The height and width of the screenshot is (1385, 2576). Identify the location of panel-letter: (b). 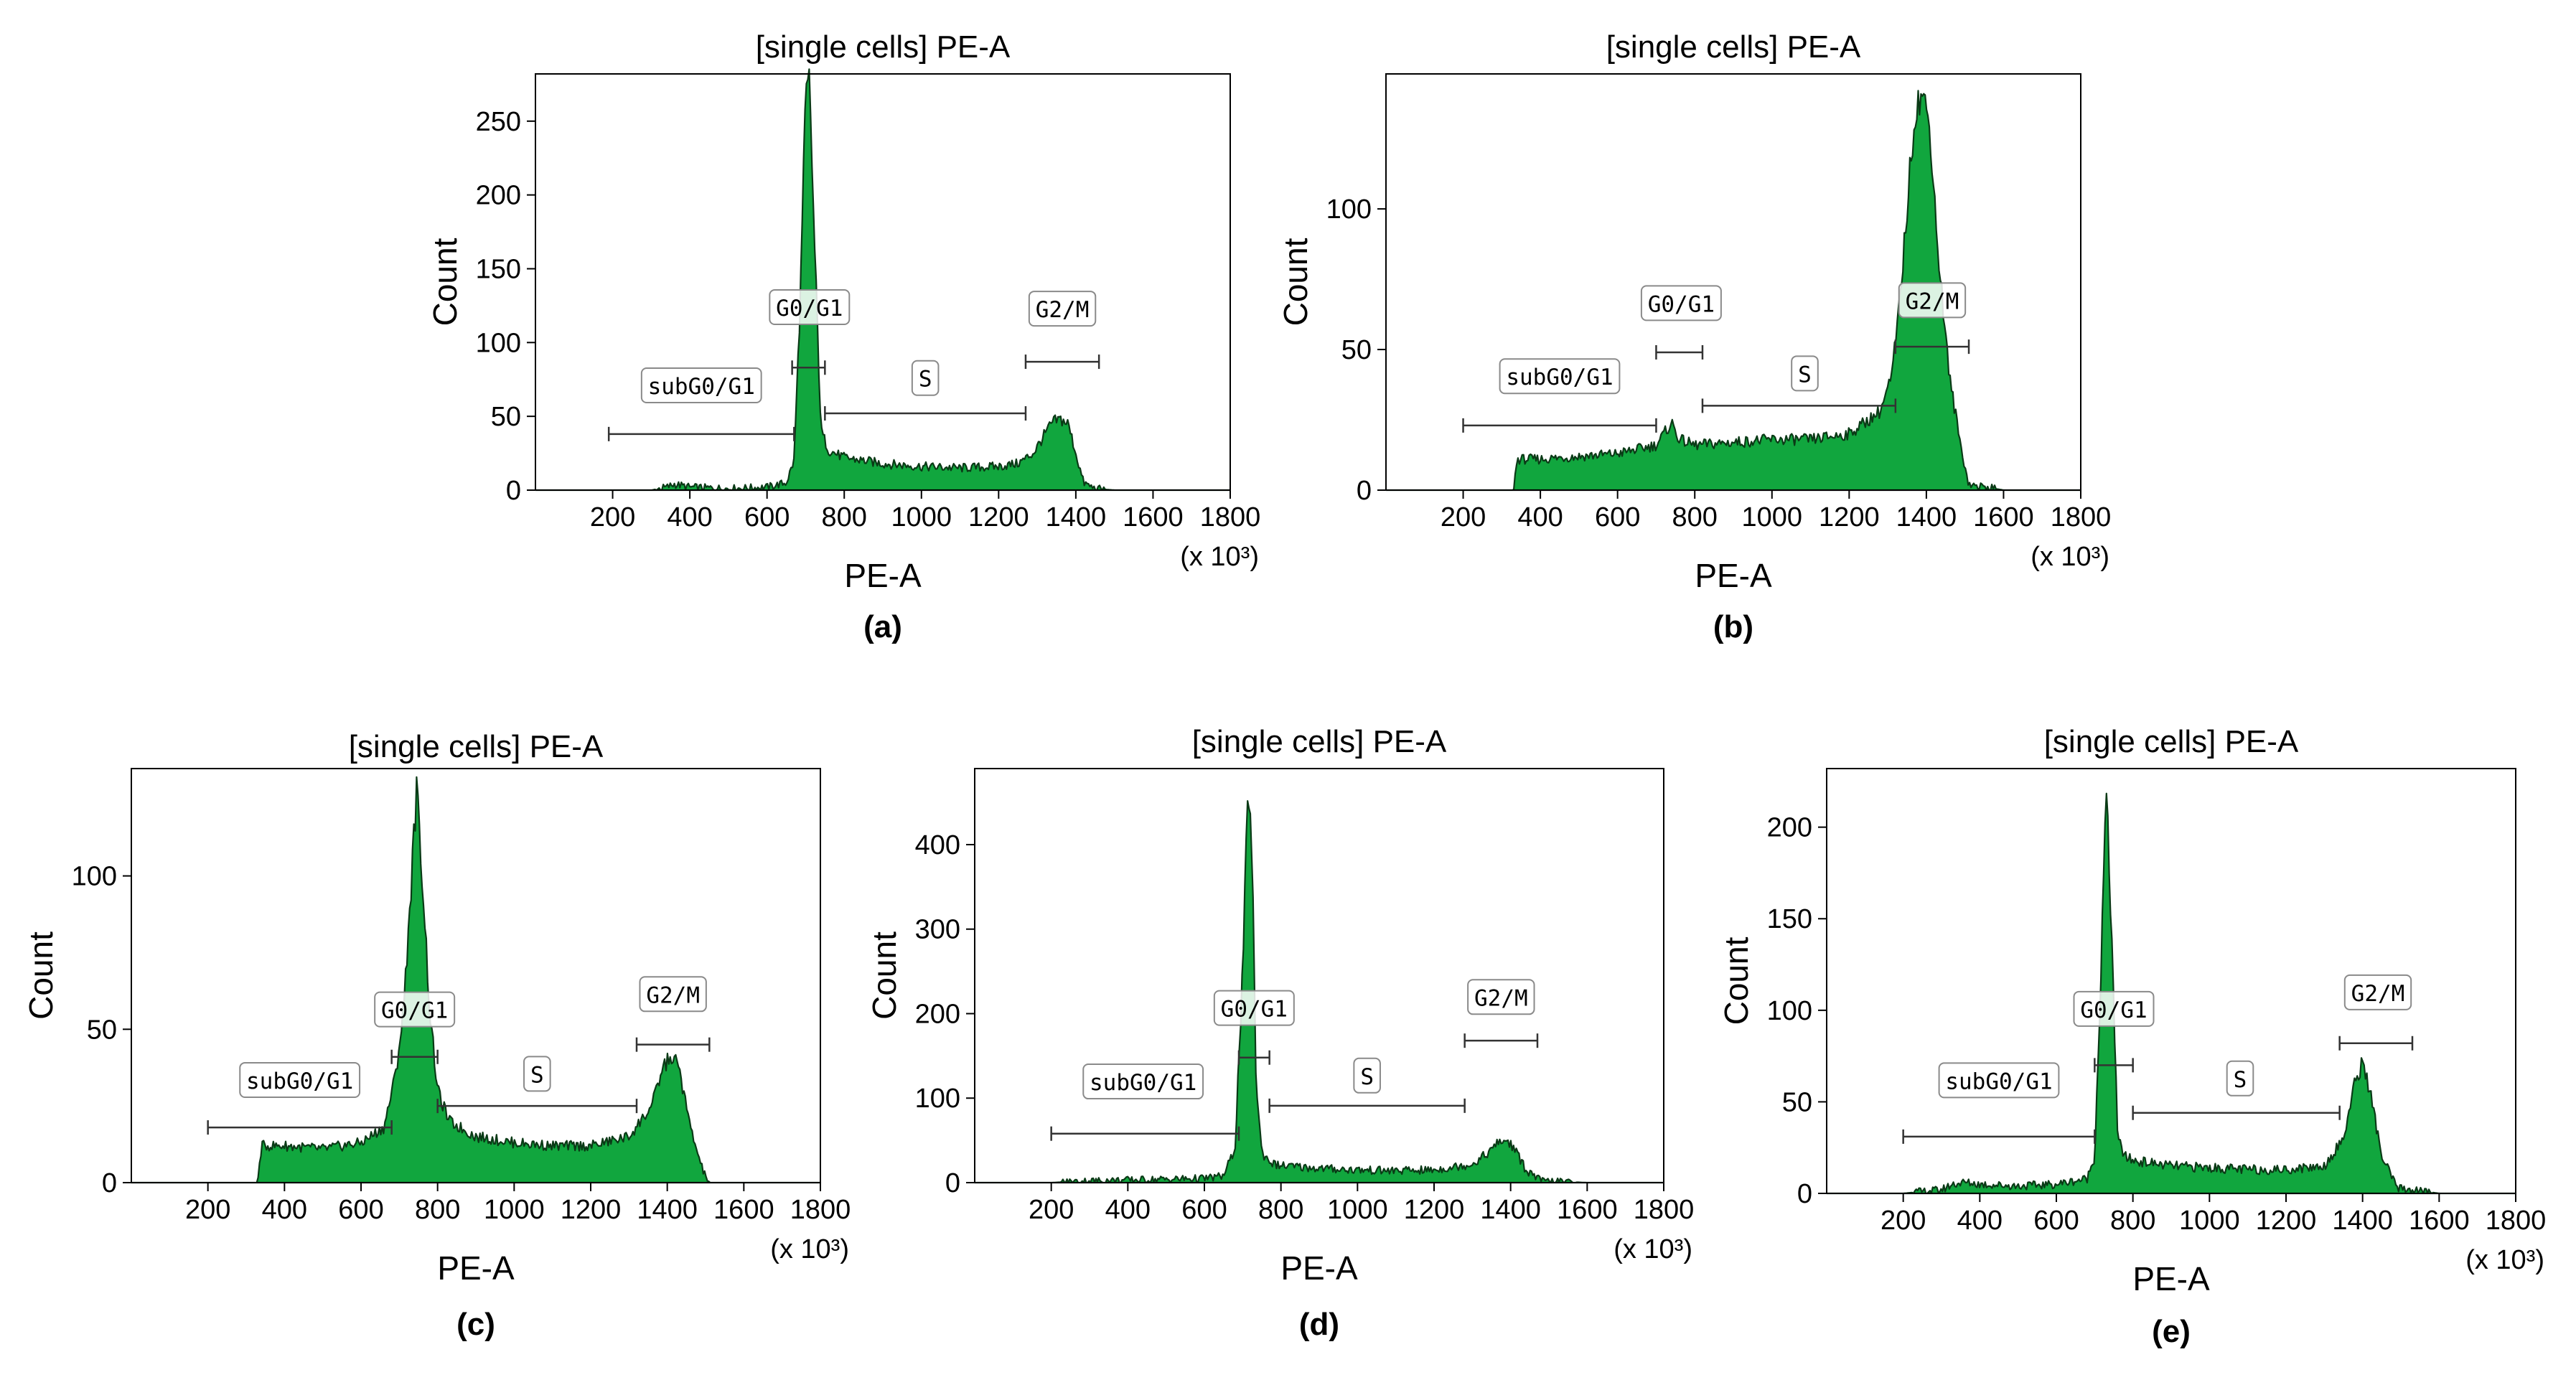
(1733, 626).